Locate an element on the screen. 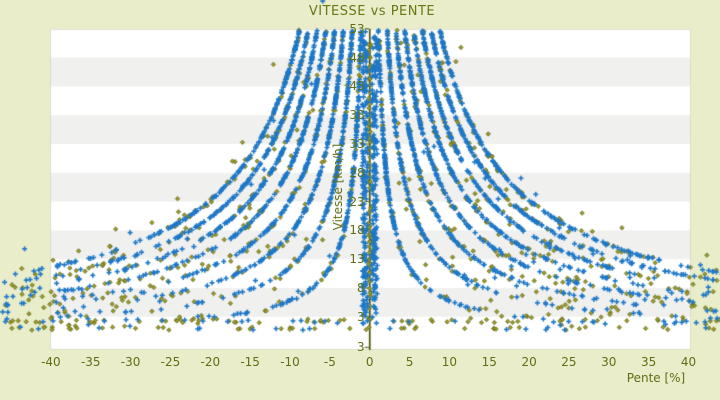 The height and width of the screenshot is (400, 720). x-tick-label: 5 is located at coordinates (409, 362).